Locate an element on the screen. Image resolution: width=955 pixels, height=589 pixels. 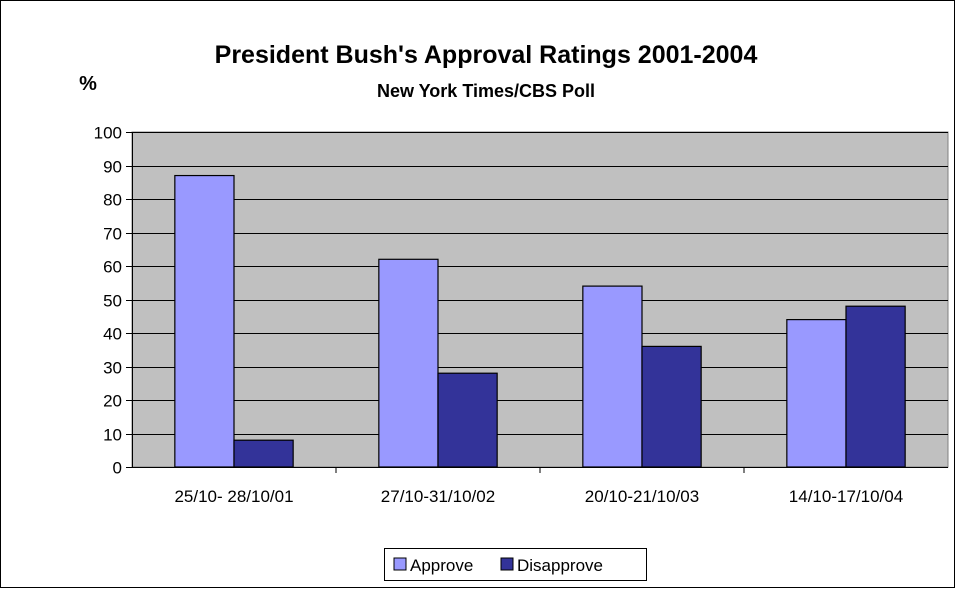
y-tick-label: 70 is located at coordinates (112, 234).